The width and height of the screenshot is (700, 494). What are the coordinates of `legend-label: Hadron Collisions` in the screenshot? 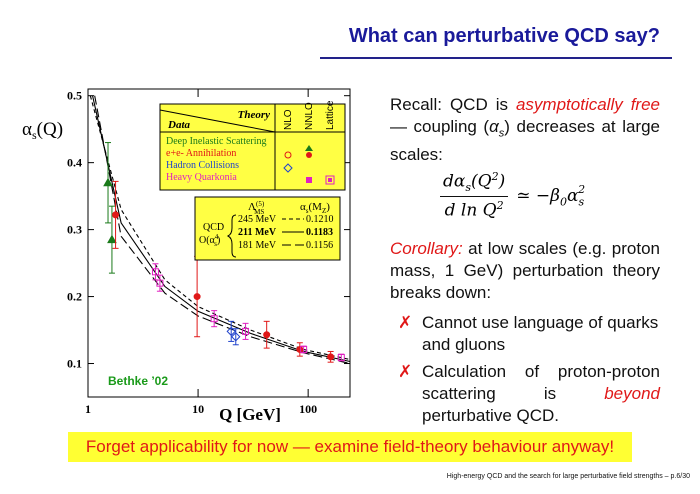 It's located at (202, 165).